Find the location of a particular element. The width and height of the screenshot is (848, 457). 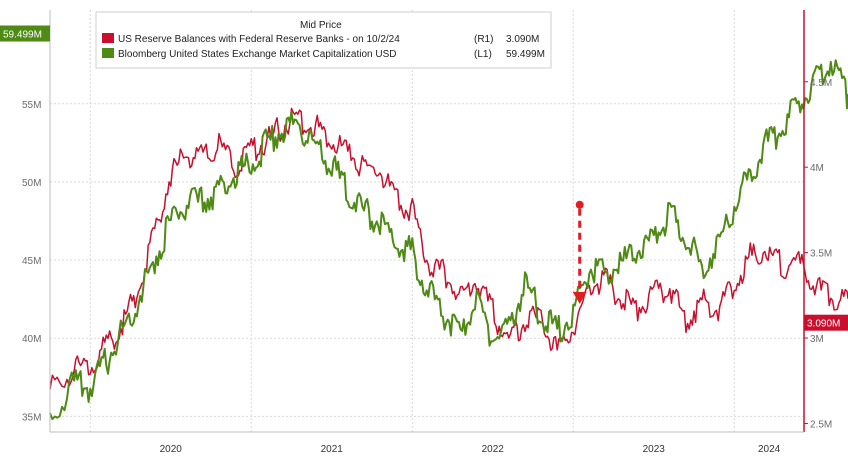

chart-title: Mid Price is located at coordinates (321, 25).